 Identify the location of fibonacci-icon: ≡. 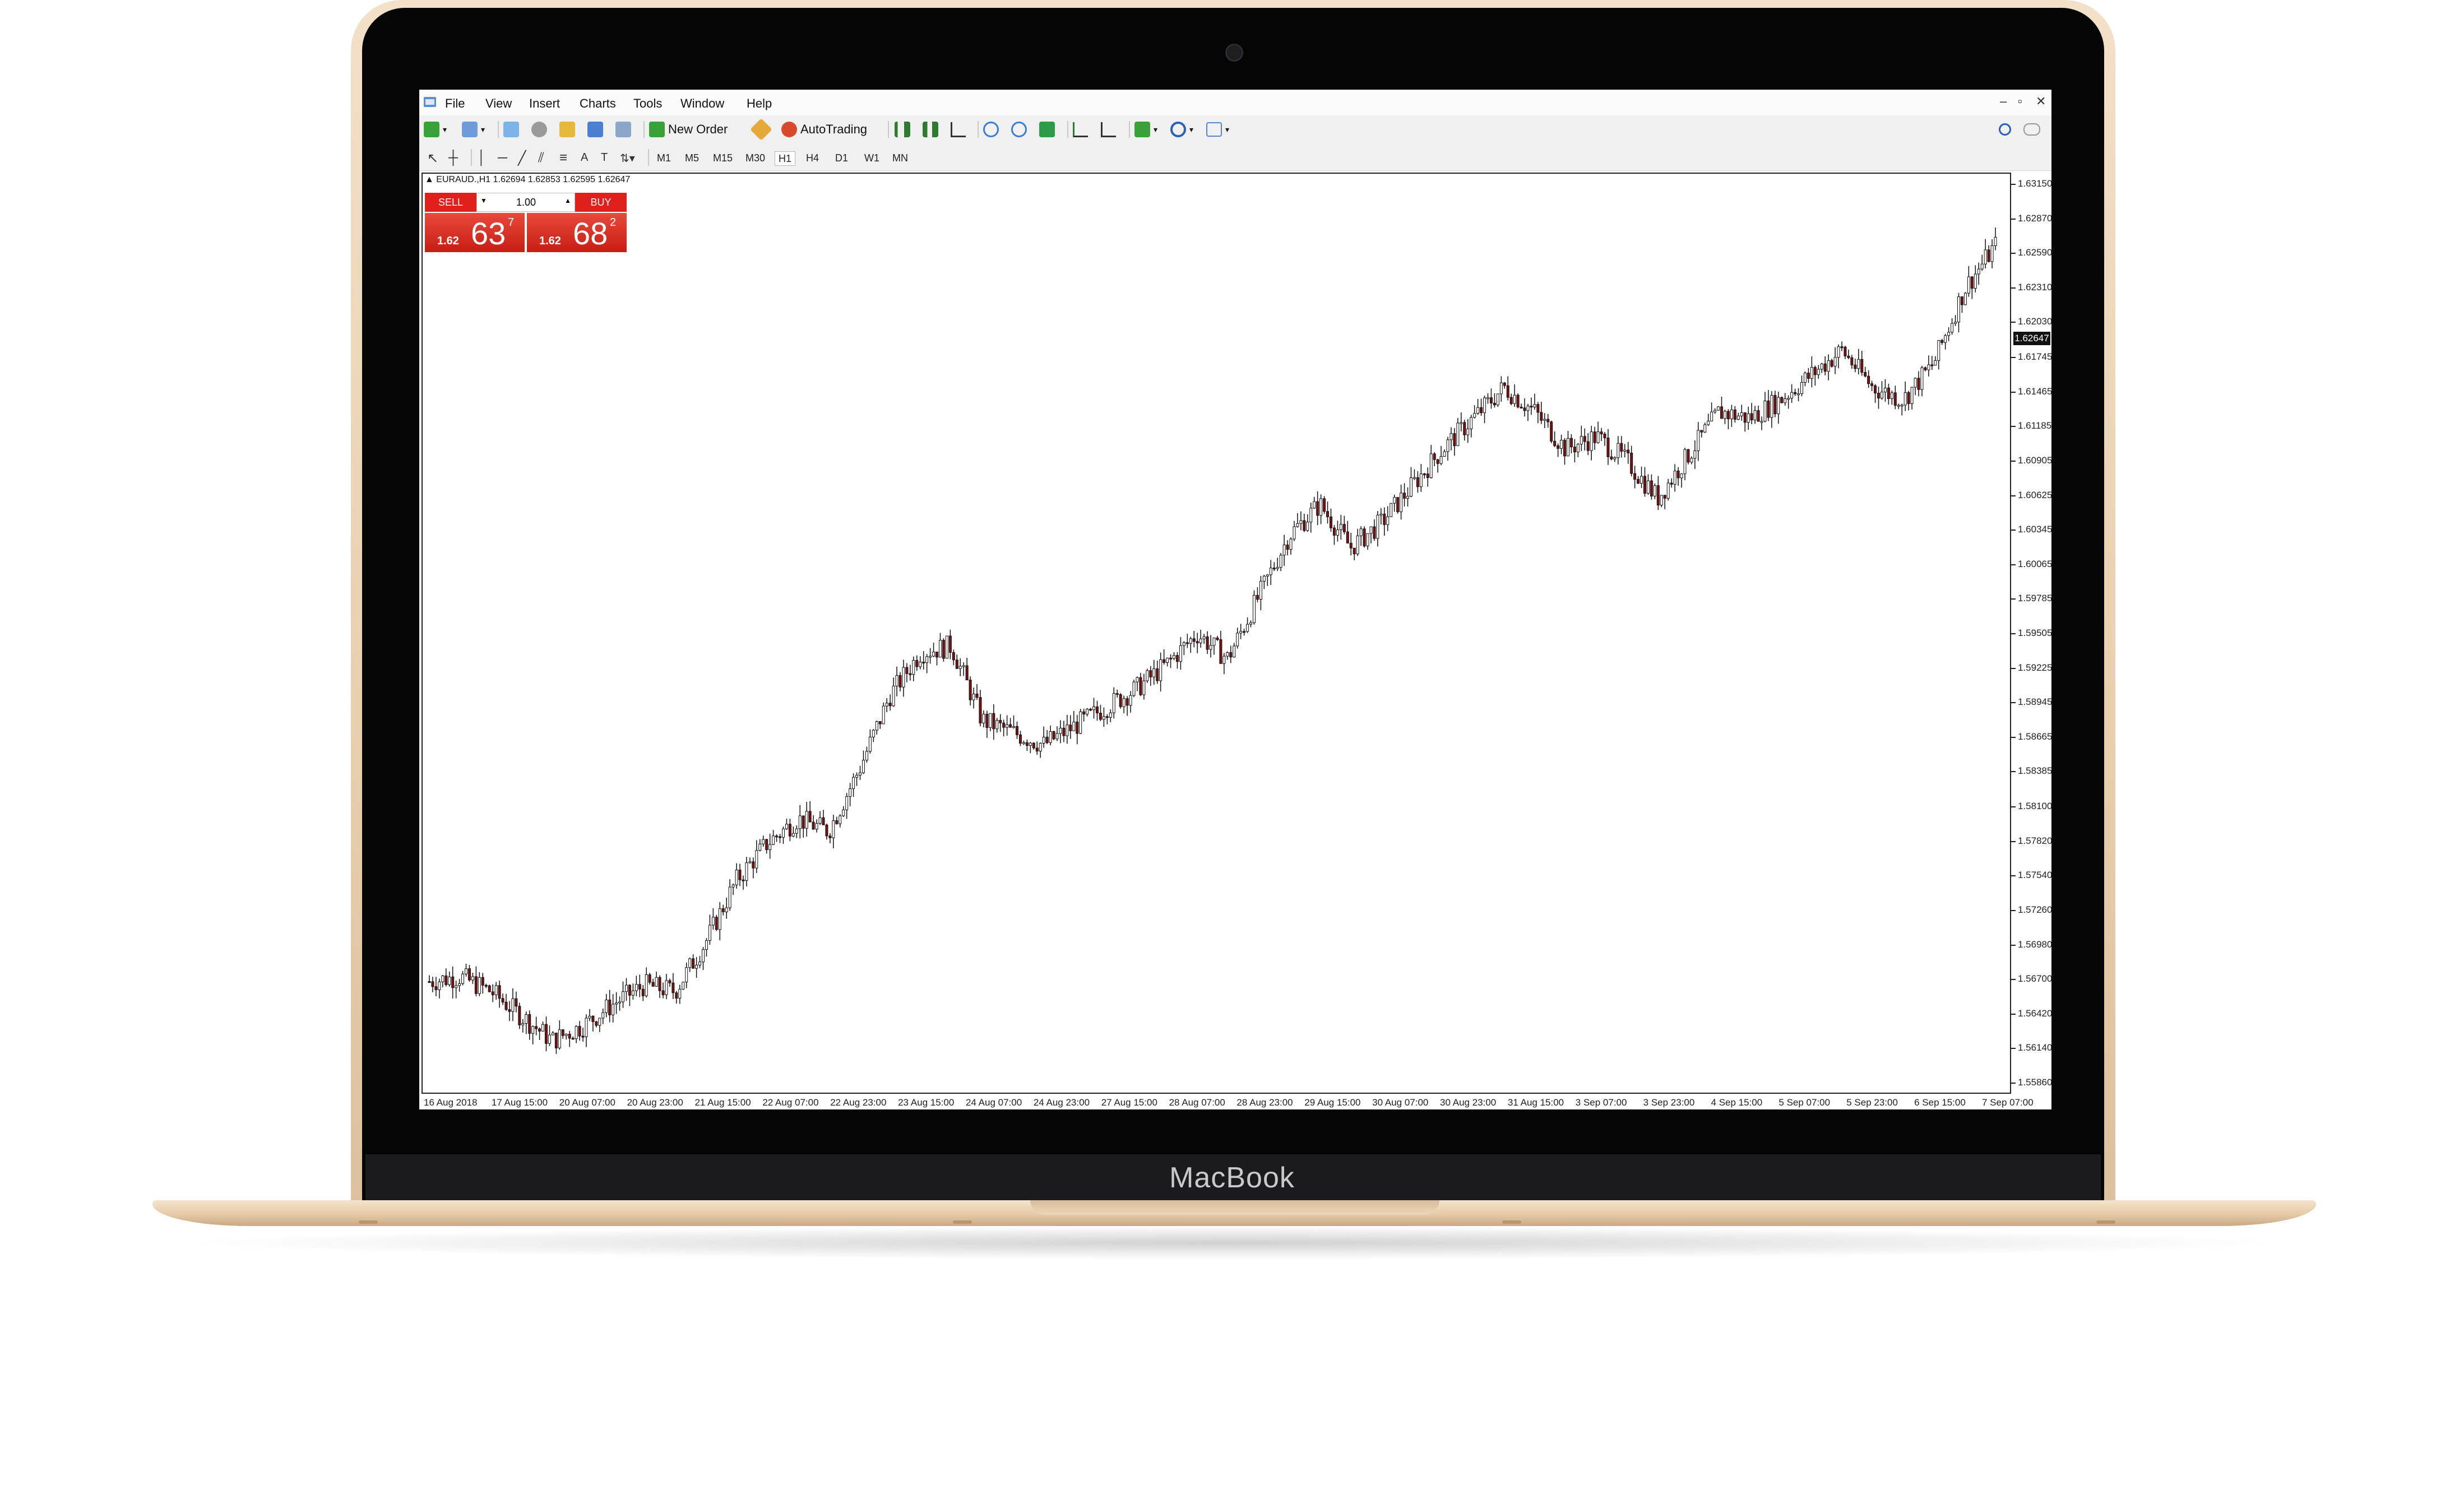
(563, 157).